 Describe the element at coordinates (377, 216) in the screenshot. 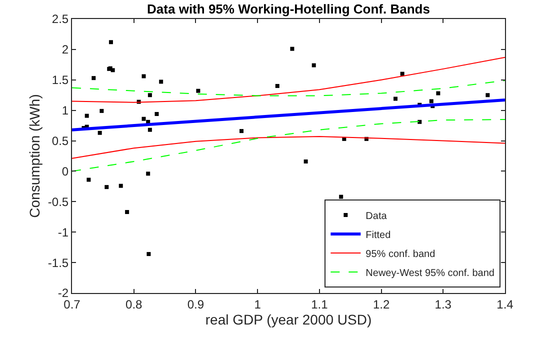

I see `legend-label: Data` at that location.